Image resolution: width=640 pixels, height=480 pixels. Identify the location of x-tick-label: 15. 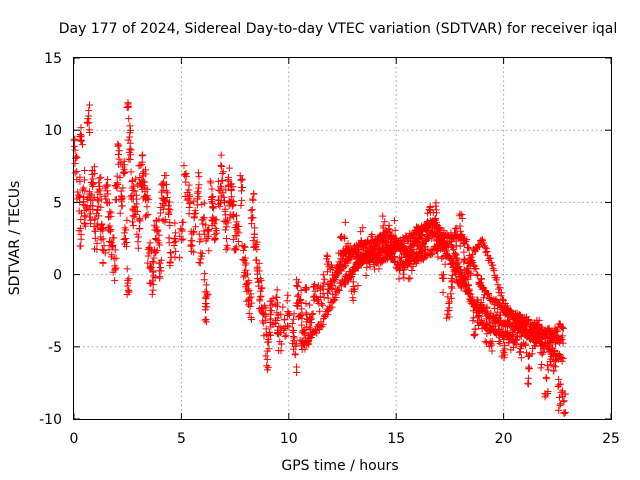
(396, 439).